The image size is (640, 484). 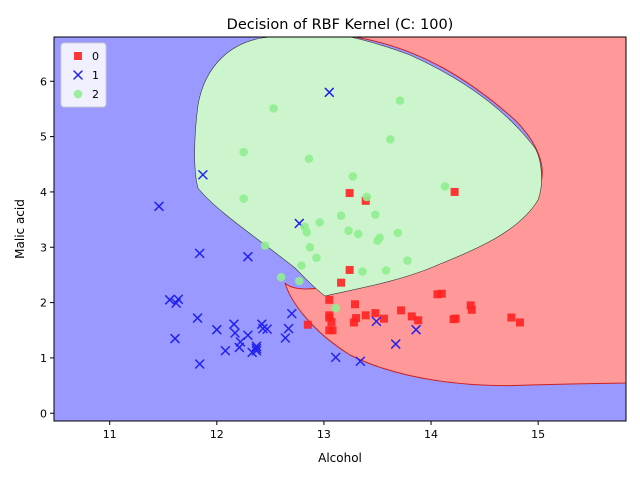 I want to click on y-tick-label: 1, so click(x=43, y=358).